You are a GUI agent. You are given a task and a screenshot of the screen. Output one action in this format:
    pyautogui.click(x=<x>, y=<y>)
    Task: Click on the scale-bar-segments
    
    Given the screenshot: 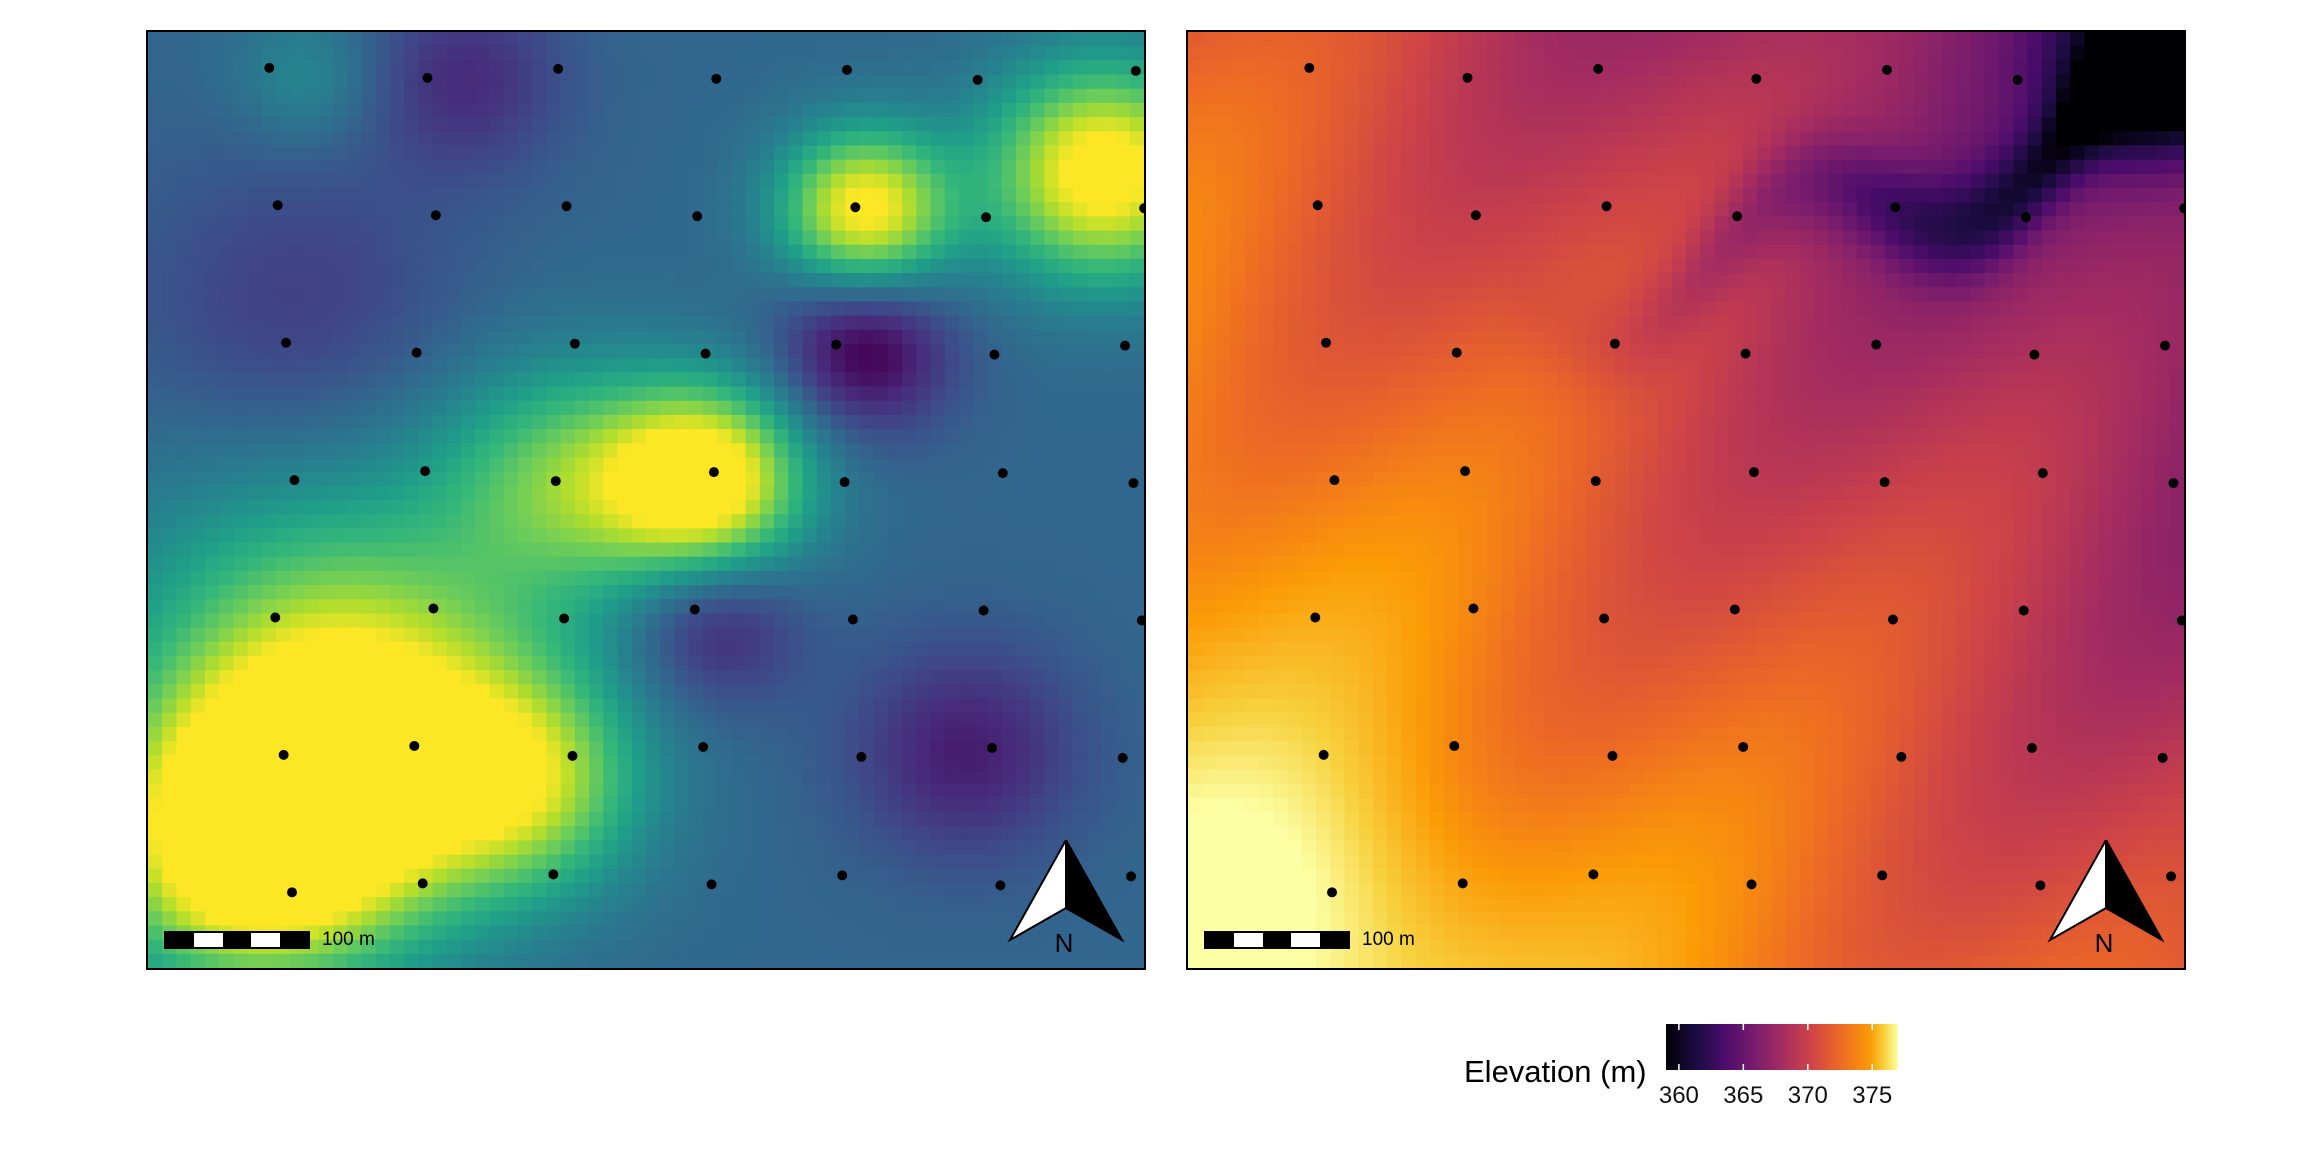 What is the action you would take?
    pyautogui.click(x=1277, y=940)
    